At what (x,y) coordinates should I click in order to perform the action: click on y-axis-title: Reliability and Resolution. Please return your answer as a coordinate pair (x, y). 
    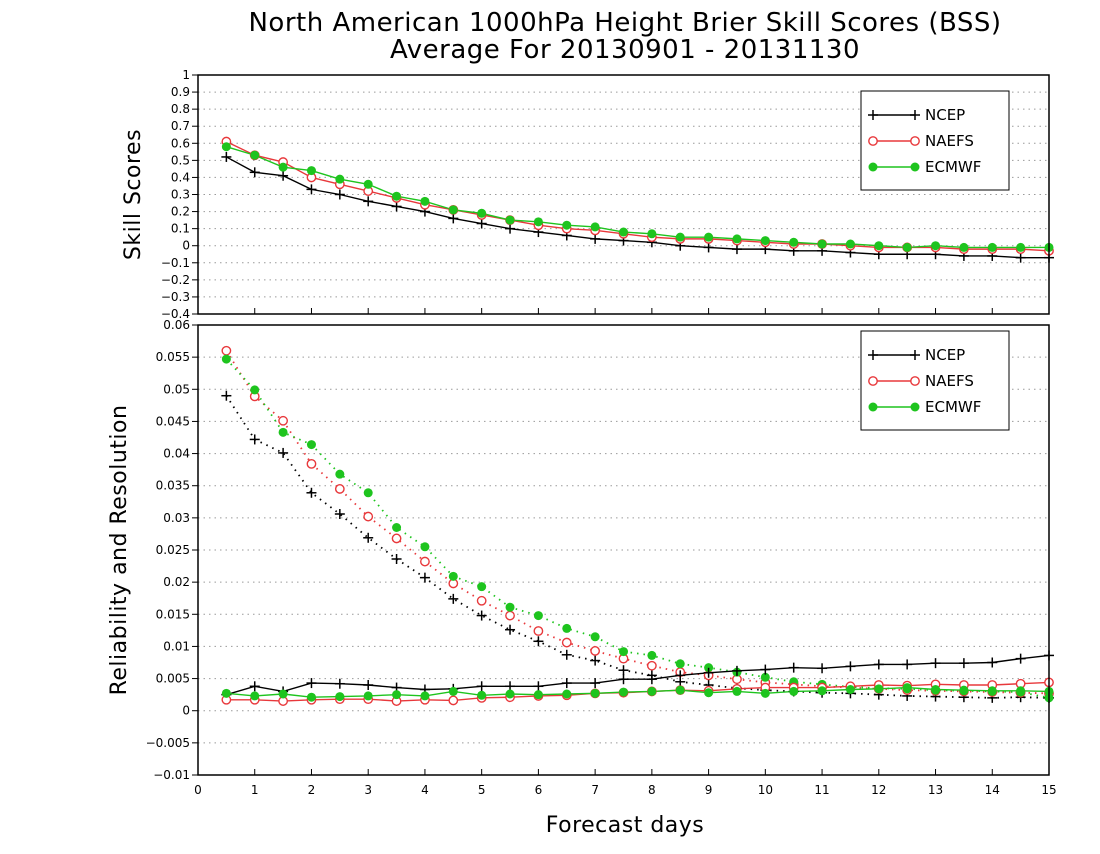
    Looking at the image, I should click on (119, 550).